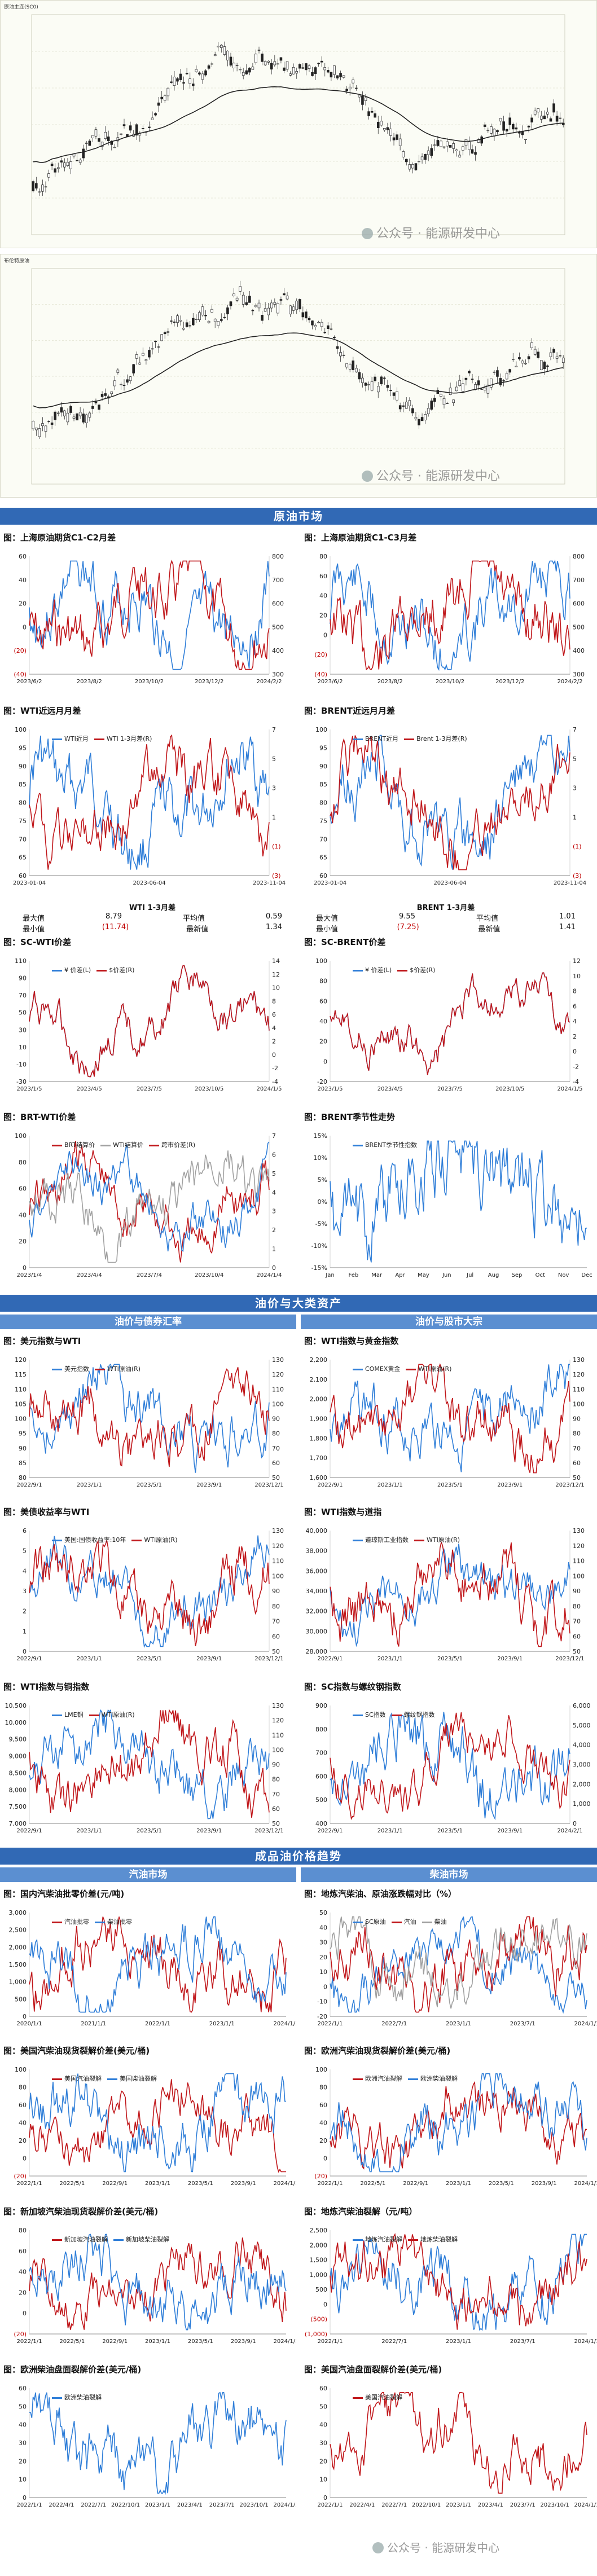 The image size is (597, 2576). Describe the element at coordinates (579, 1375) in the screenshot. I see `y2-tick-label: 120` at that location.